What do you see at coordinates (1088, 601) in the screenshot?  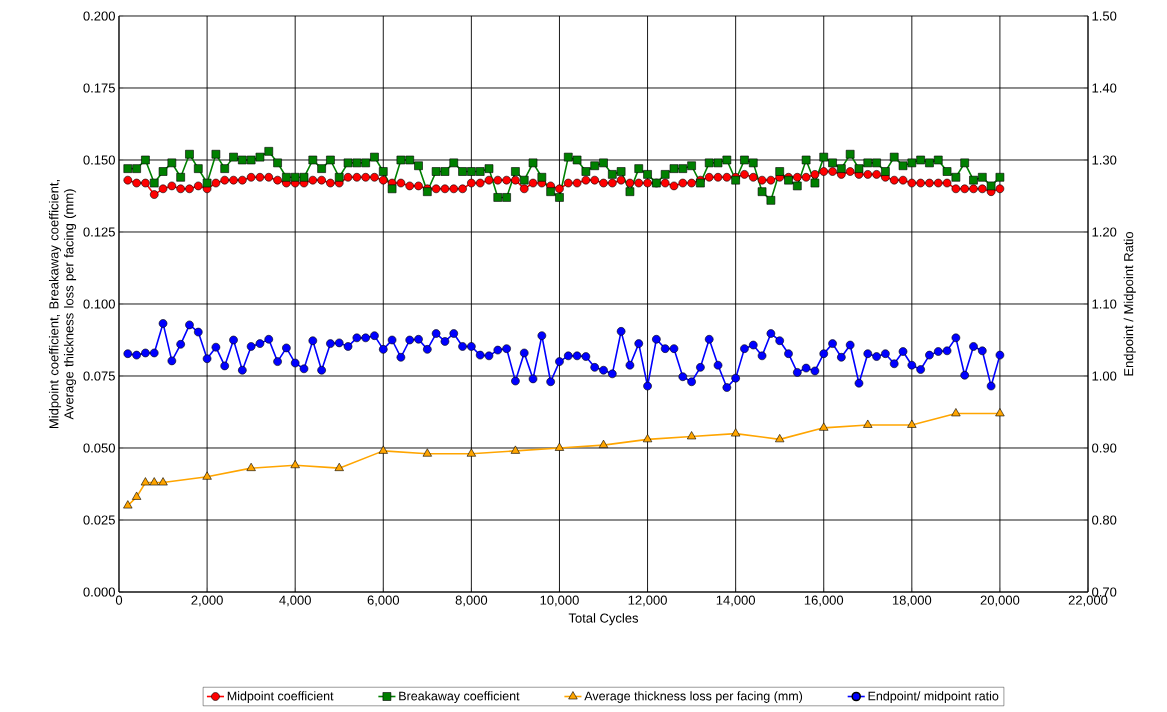 I see `x-tick-label: 22,000` at bounding box center [1088, 601].